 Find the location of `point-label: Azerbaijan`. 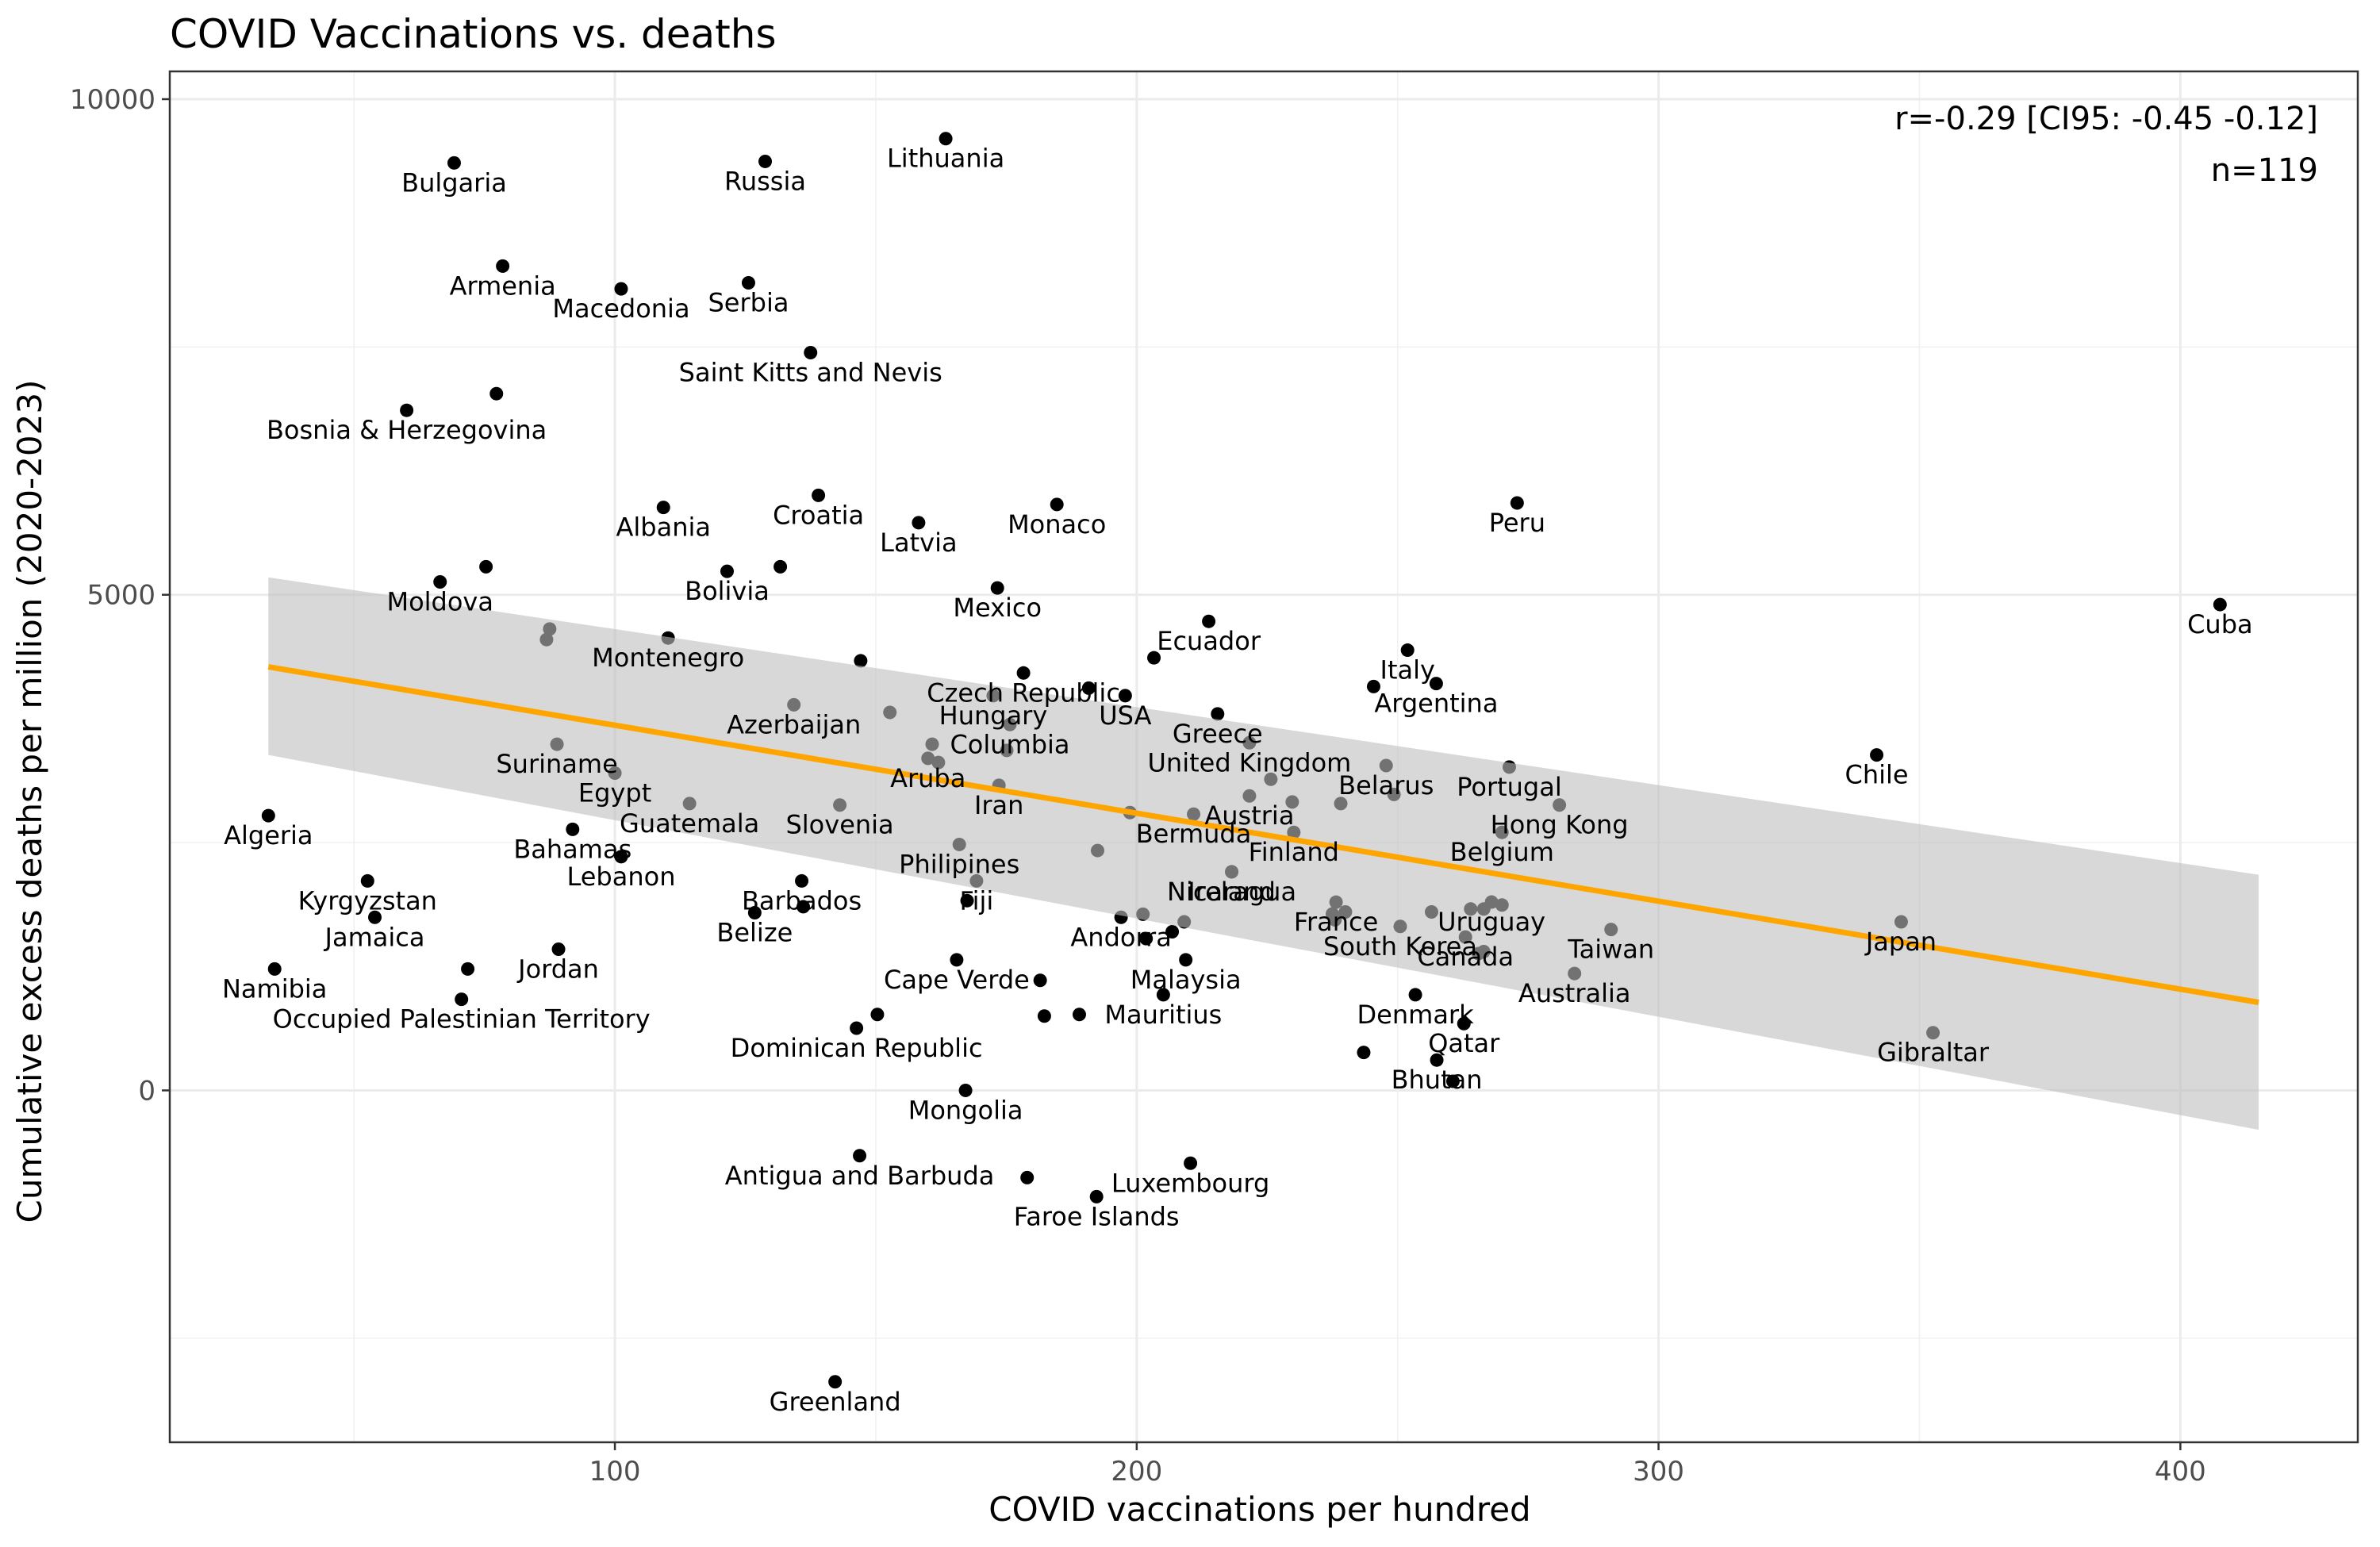

point-label: Azerbaijan is located at coordinates (794, 724).